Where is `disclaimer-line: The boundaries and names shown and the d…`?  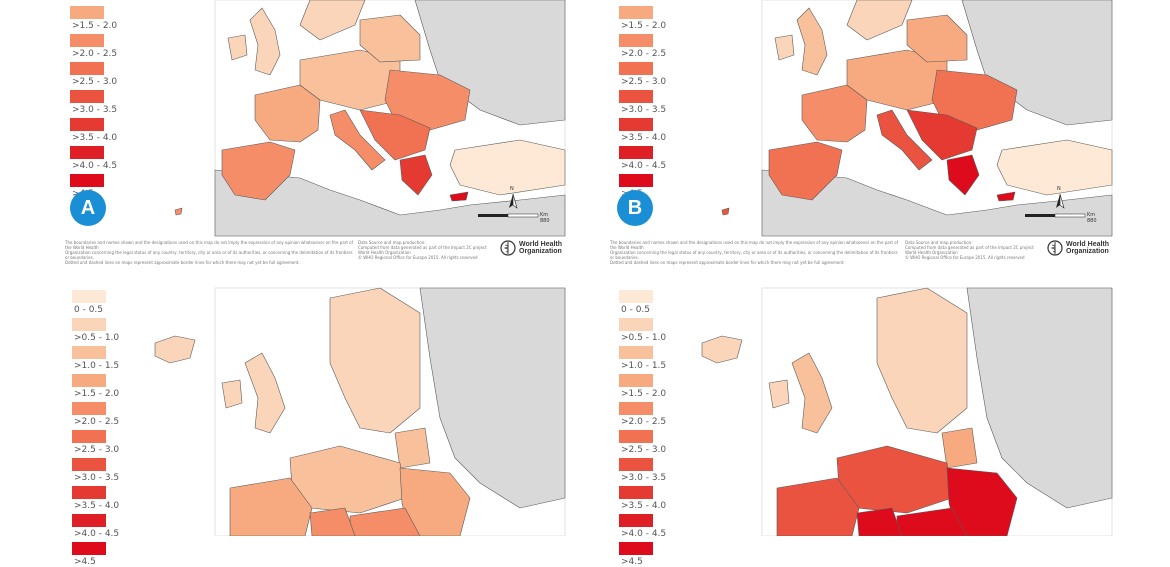 disclaimer-line: The boundaries and names shown and the d… is located at coordinates (209, 245).